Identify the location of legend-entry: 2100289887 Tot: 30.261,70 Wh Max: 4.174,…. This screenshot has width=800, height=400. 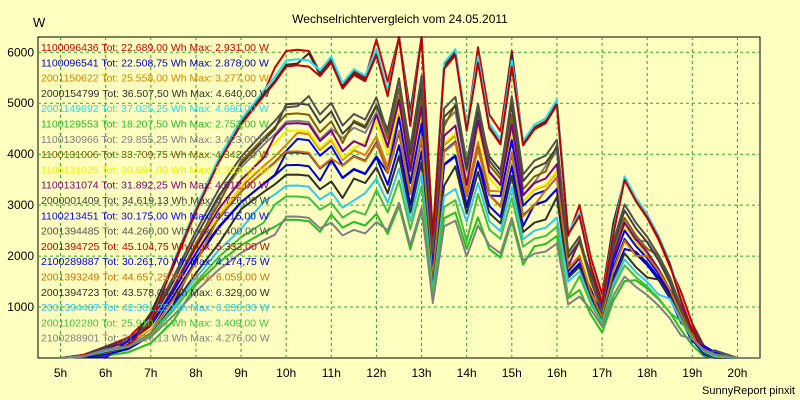
(155, 262).